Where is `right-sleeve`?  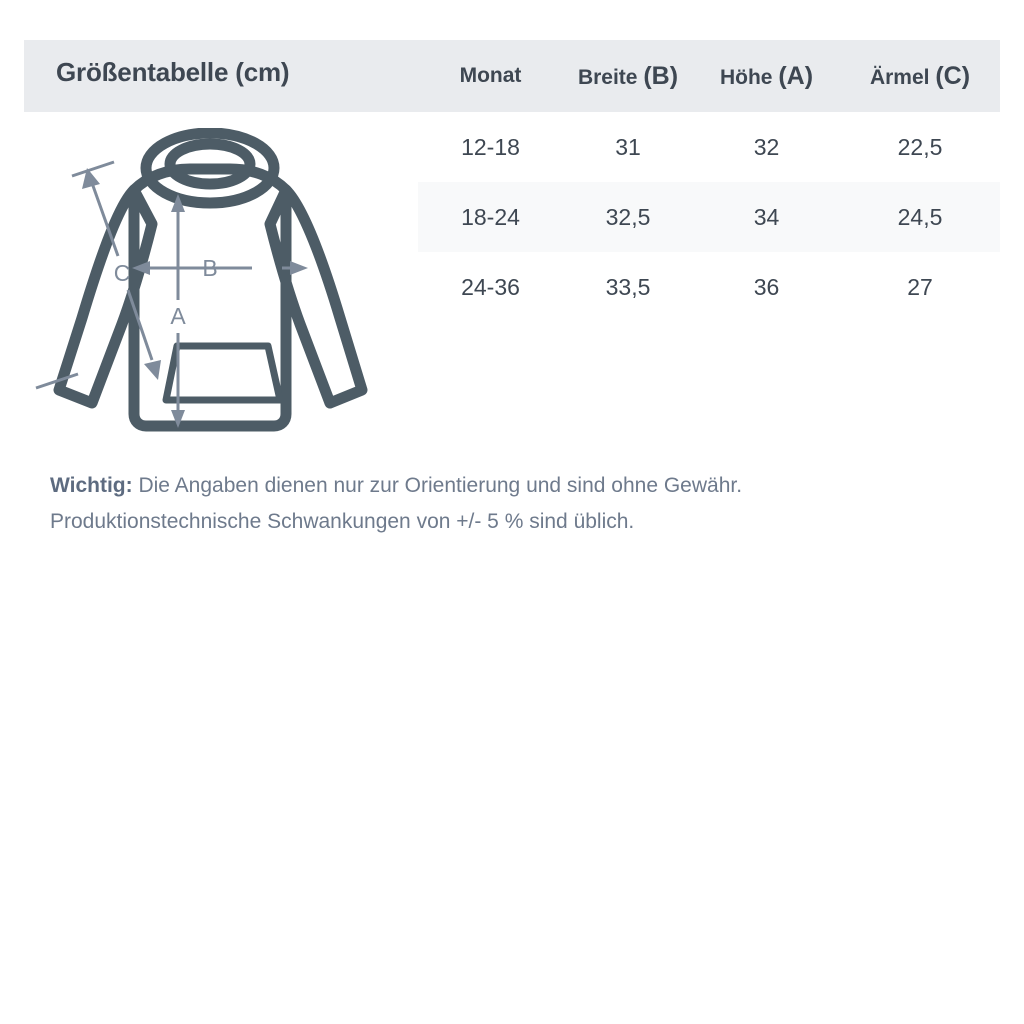 right-sleeve is located at coordinates (316, 296).